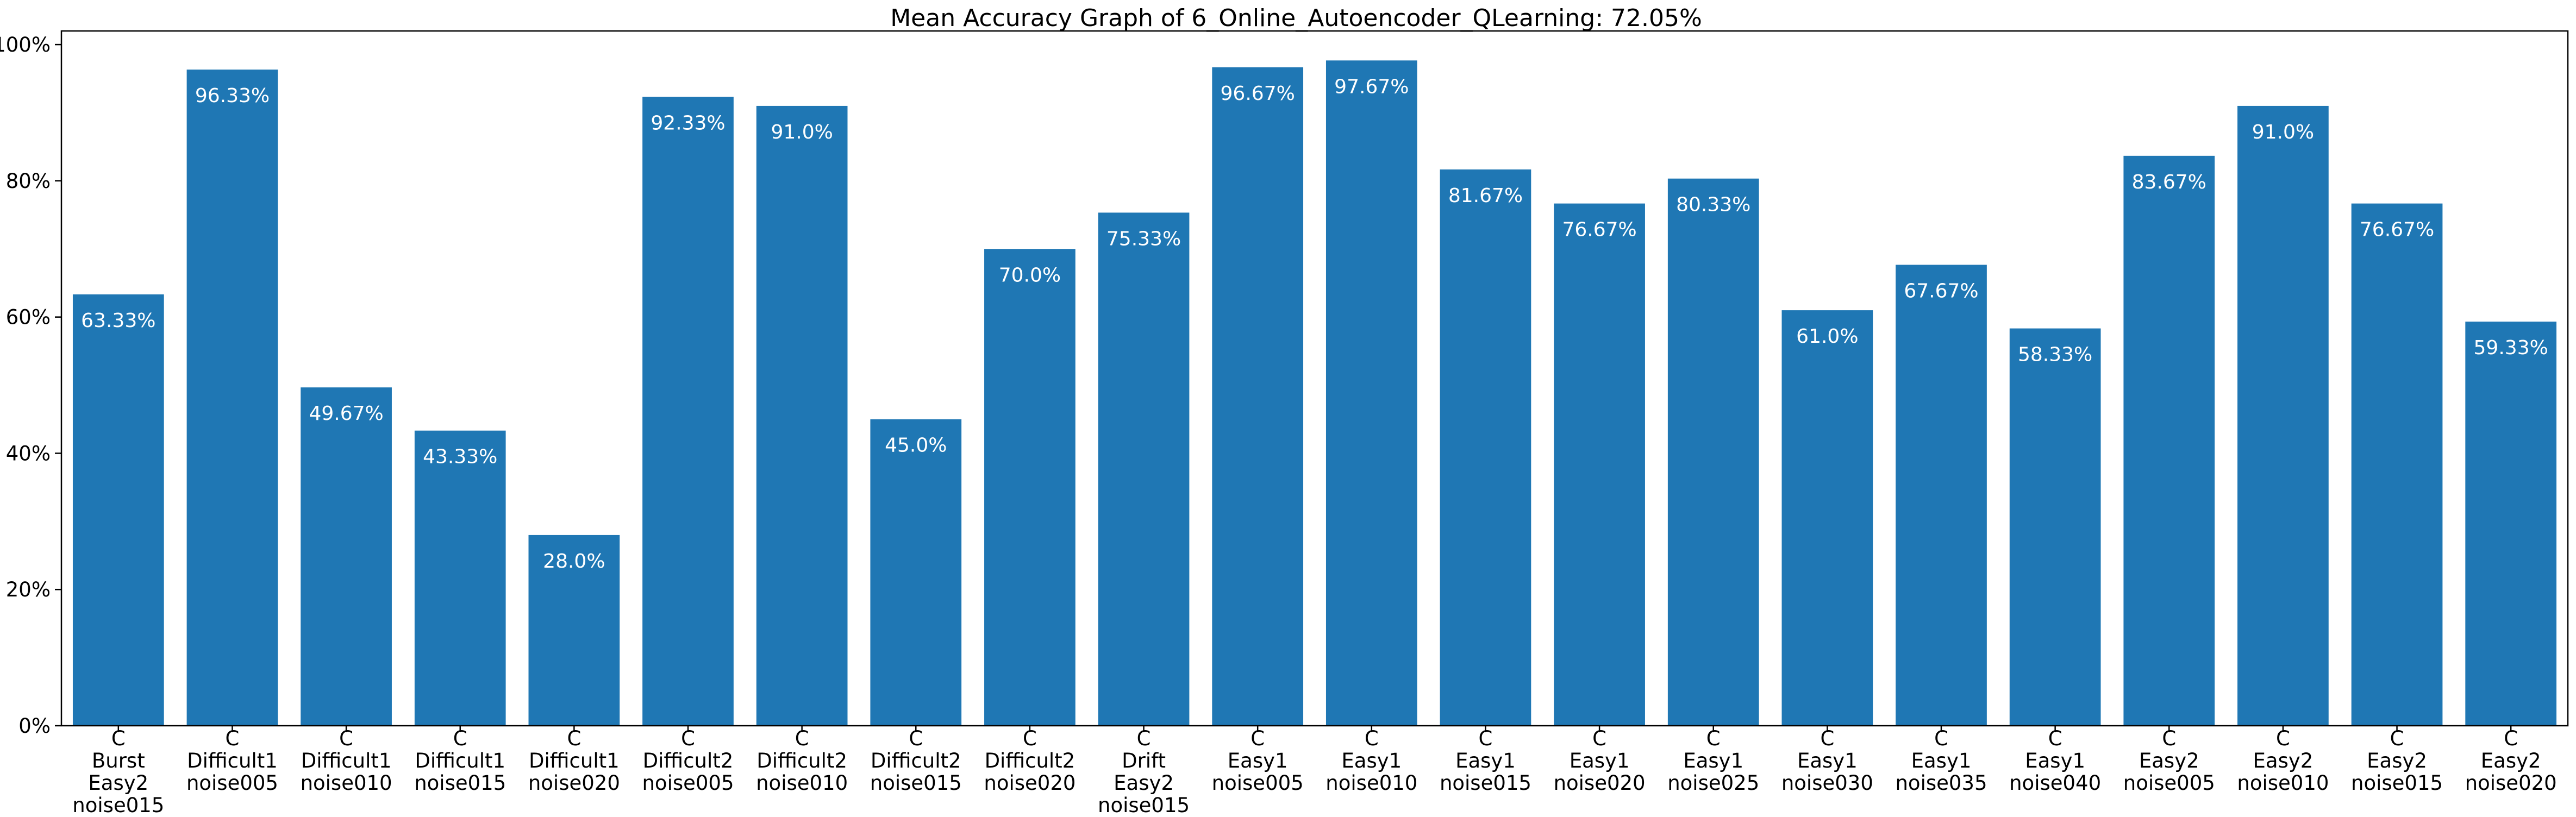 This screenshot has height=817, width=2576. Describe the element at coordinates (31, 386) in the screenshot. I see `y-axis: 0% 20% 40% 60% 80% 100%` at that location.